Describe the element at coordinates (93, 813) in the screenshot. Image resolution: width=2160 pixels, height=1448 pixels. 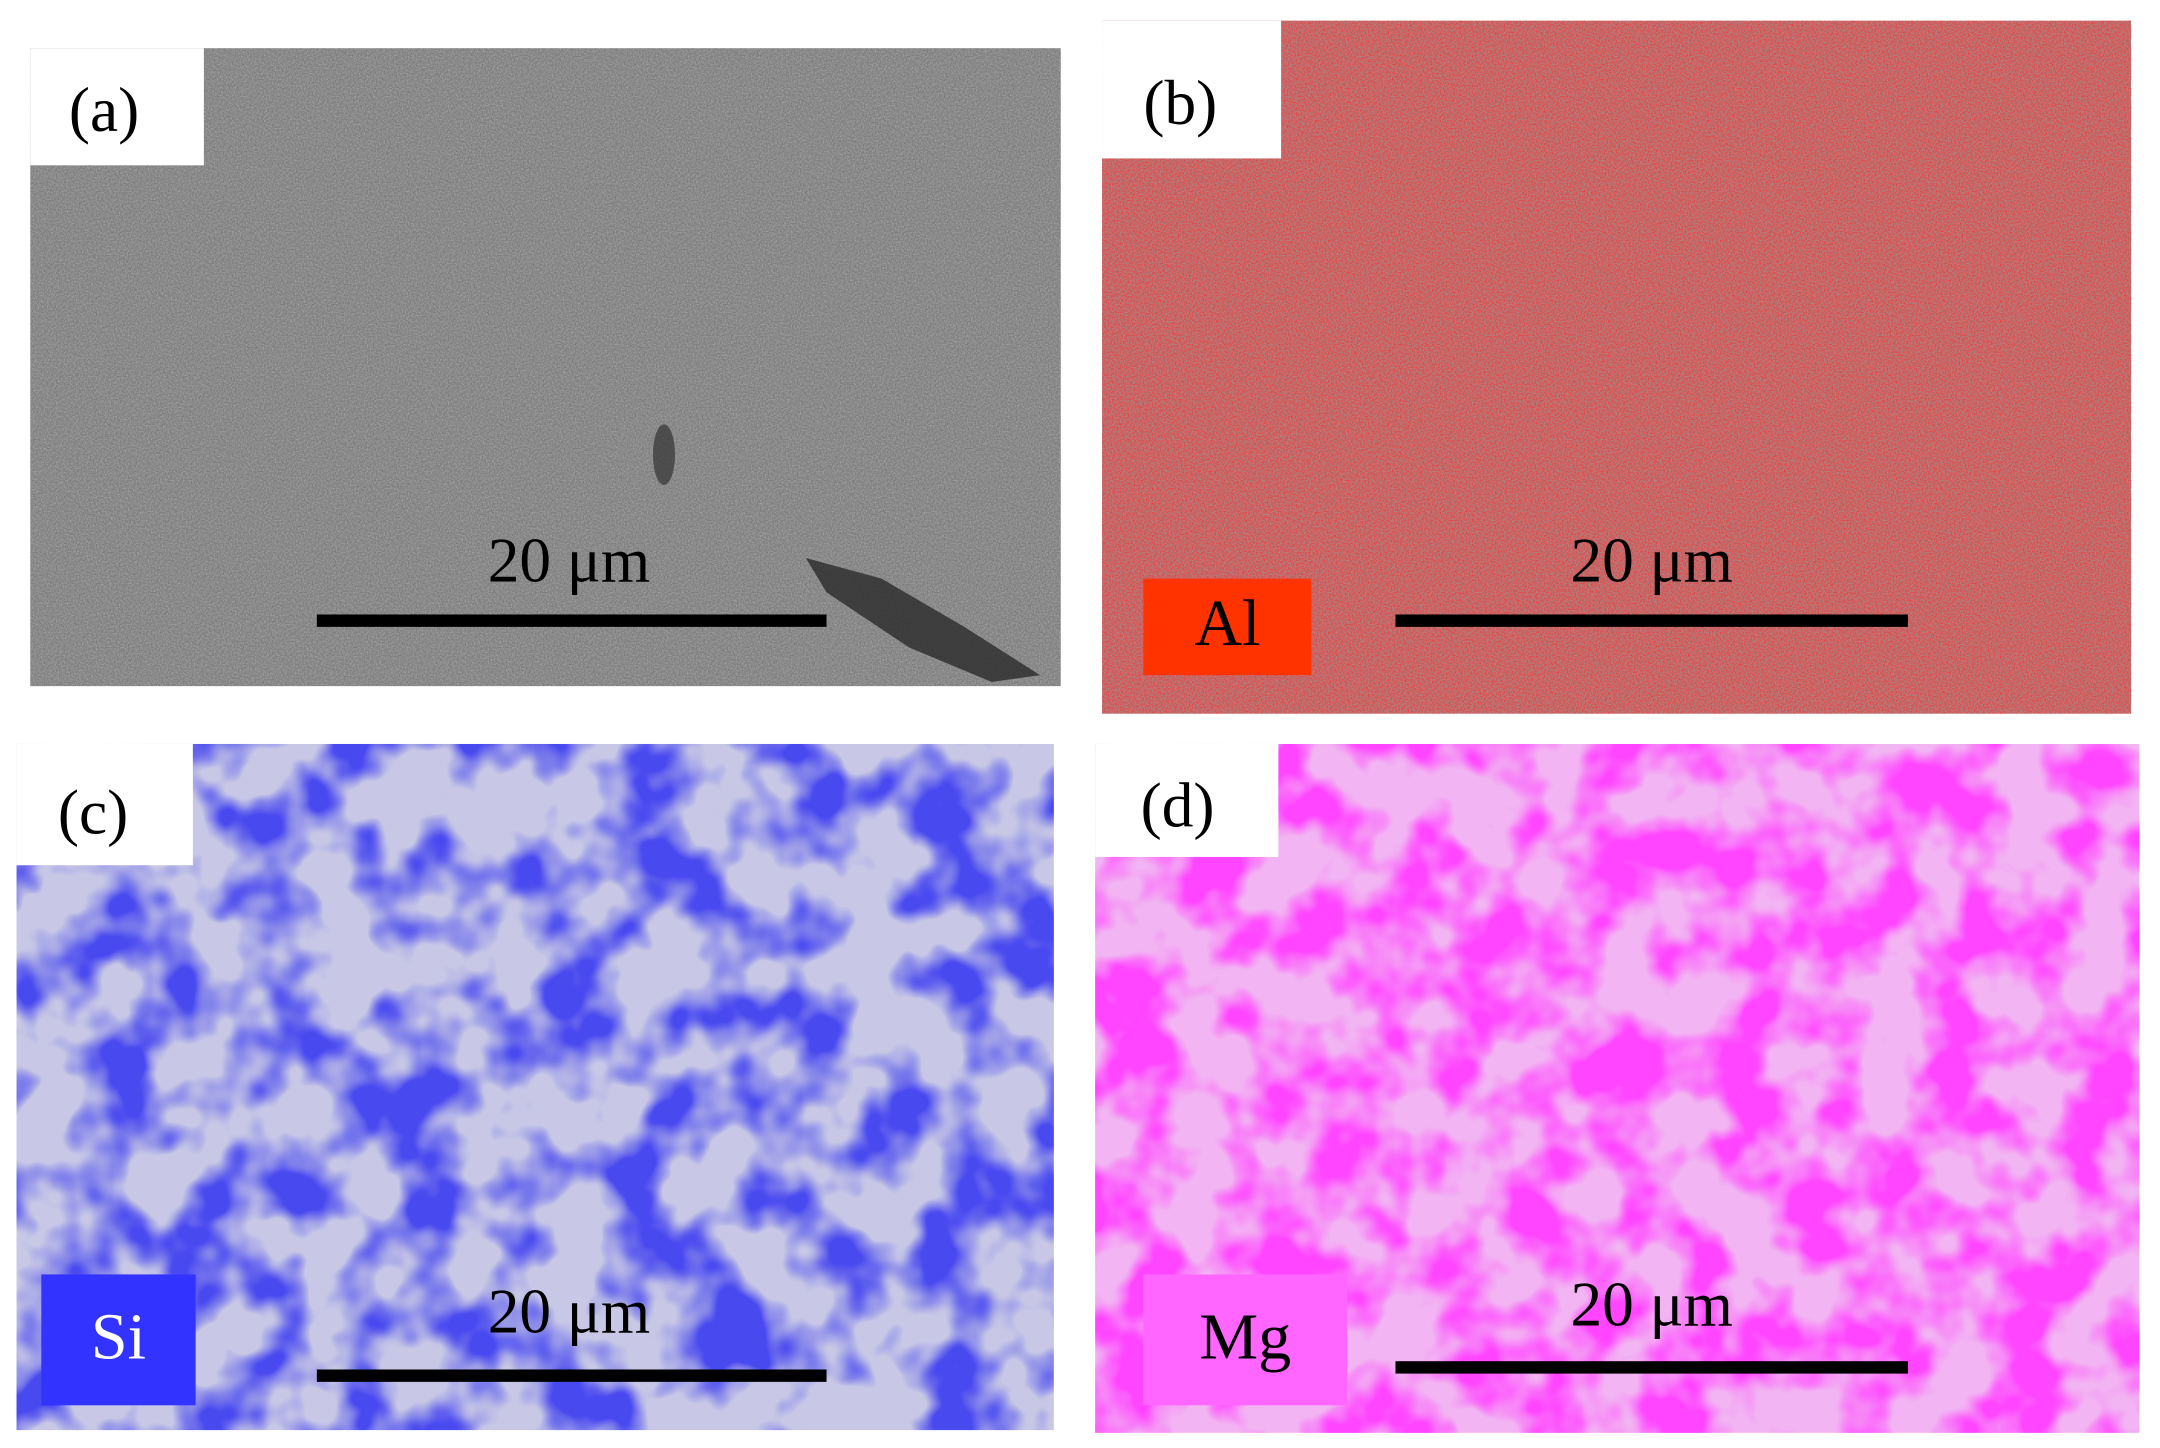
I see `panel-label: (c)` at that location.